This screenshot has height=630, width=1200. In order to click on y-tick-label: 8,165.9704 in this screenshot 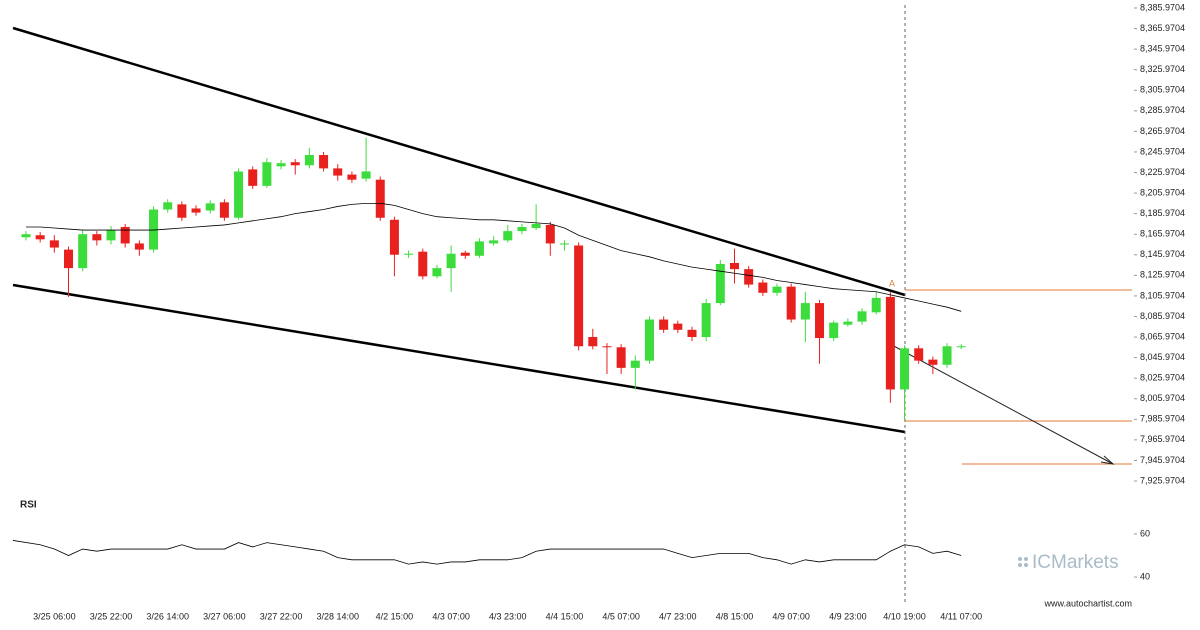, I will do `click(1162, 234)`.